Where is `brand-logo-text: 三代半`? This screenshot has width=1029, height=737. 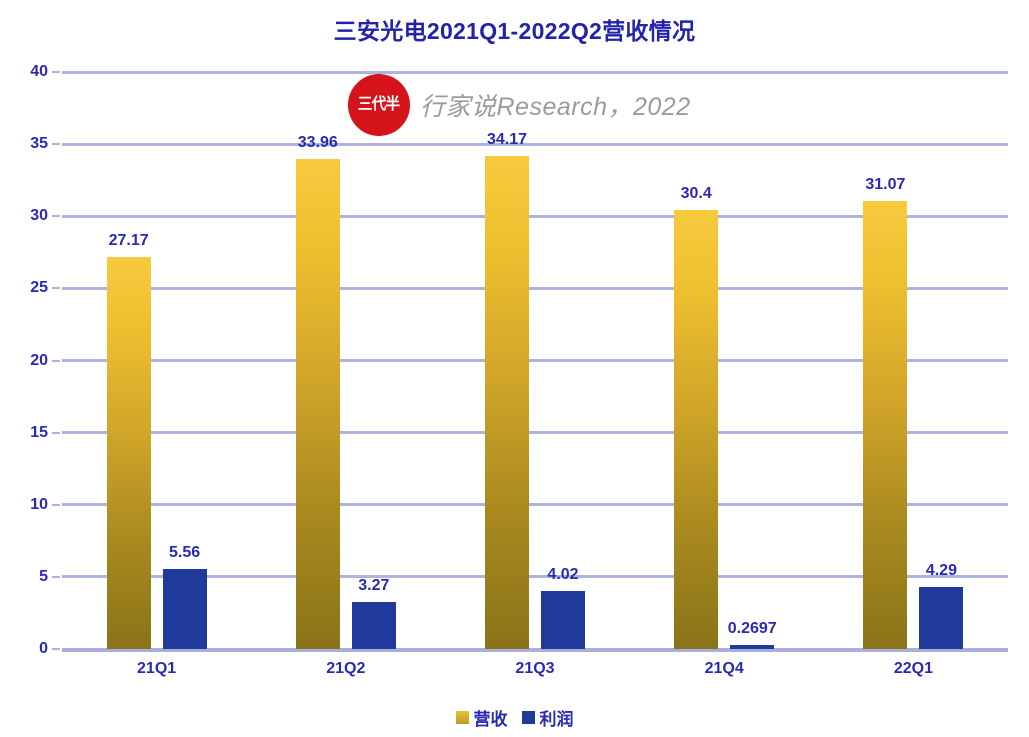
brand-logo-text: 三代半 is located at coordinates (379, 104).